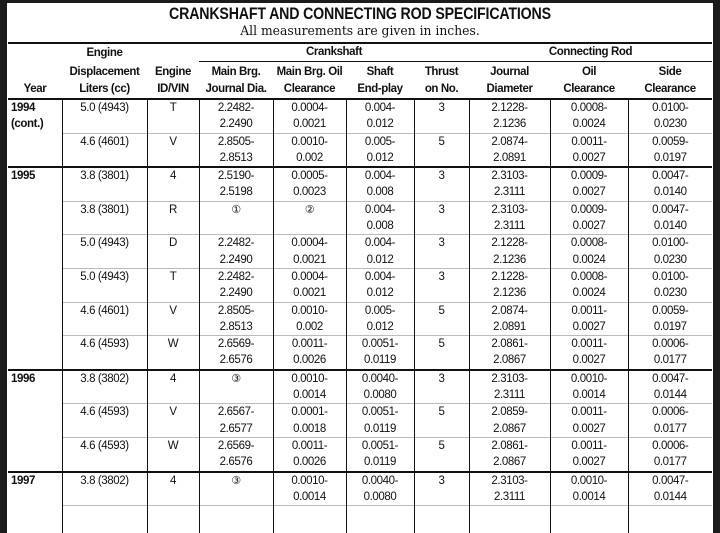  Describe the element at coordinates (509, 445) in the screenshot. I see `cell-value: 2.0861-` at that location.